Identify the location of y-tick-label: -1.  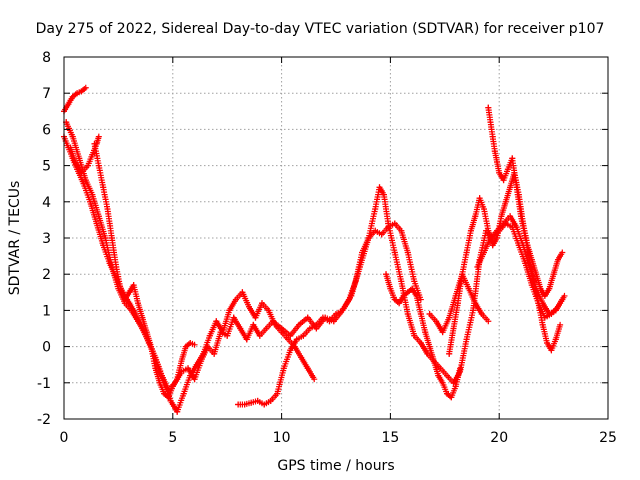
(44, 384).